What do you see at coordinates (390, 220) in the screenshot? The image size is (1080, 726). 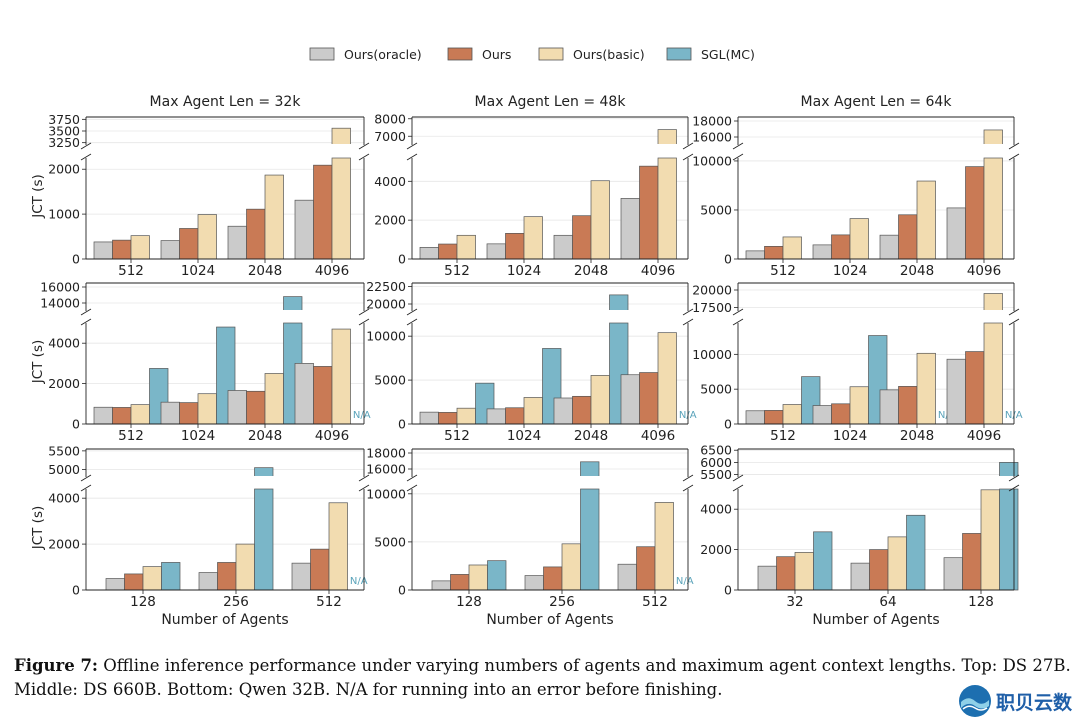 I see `panel-1-ytick-lower-1: 2000` at bounding box center [390, 220].